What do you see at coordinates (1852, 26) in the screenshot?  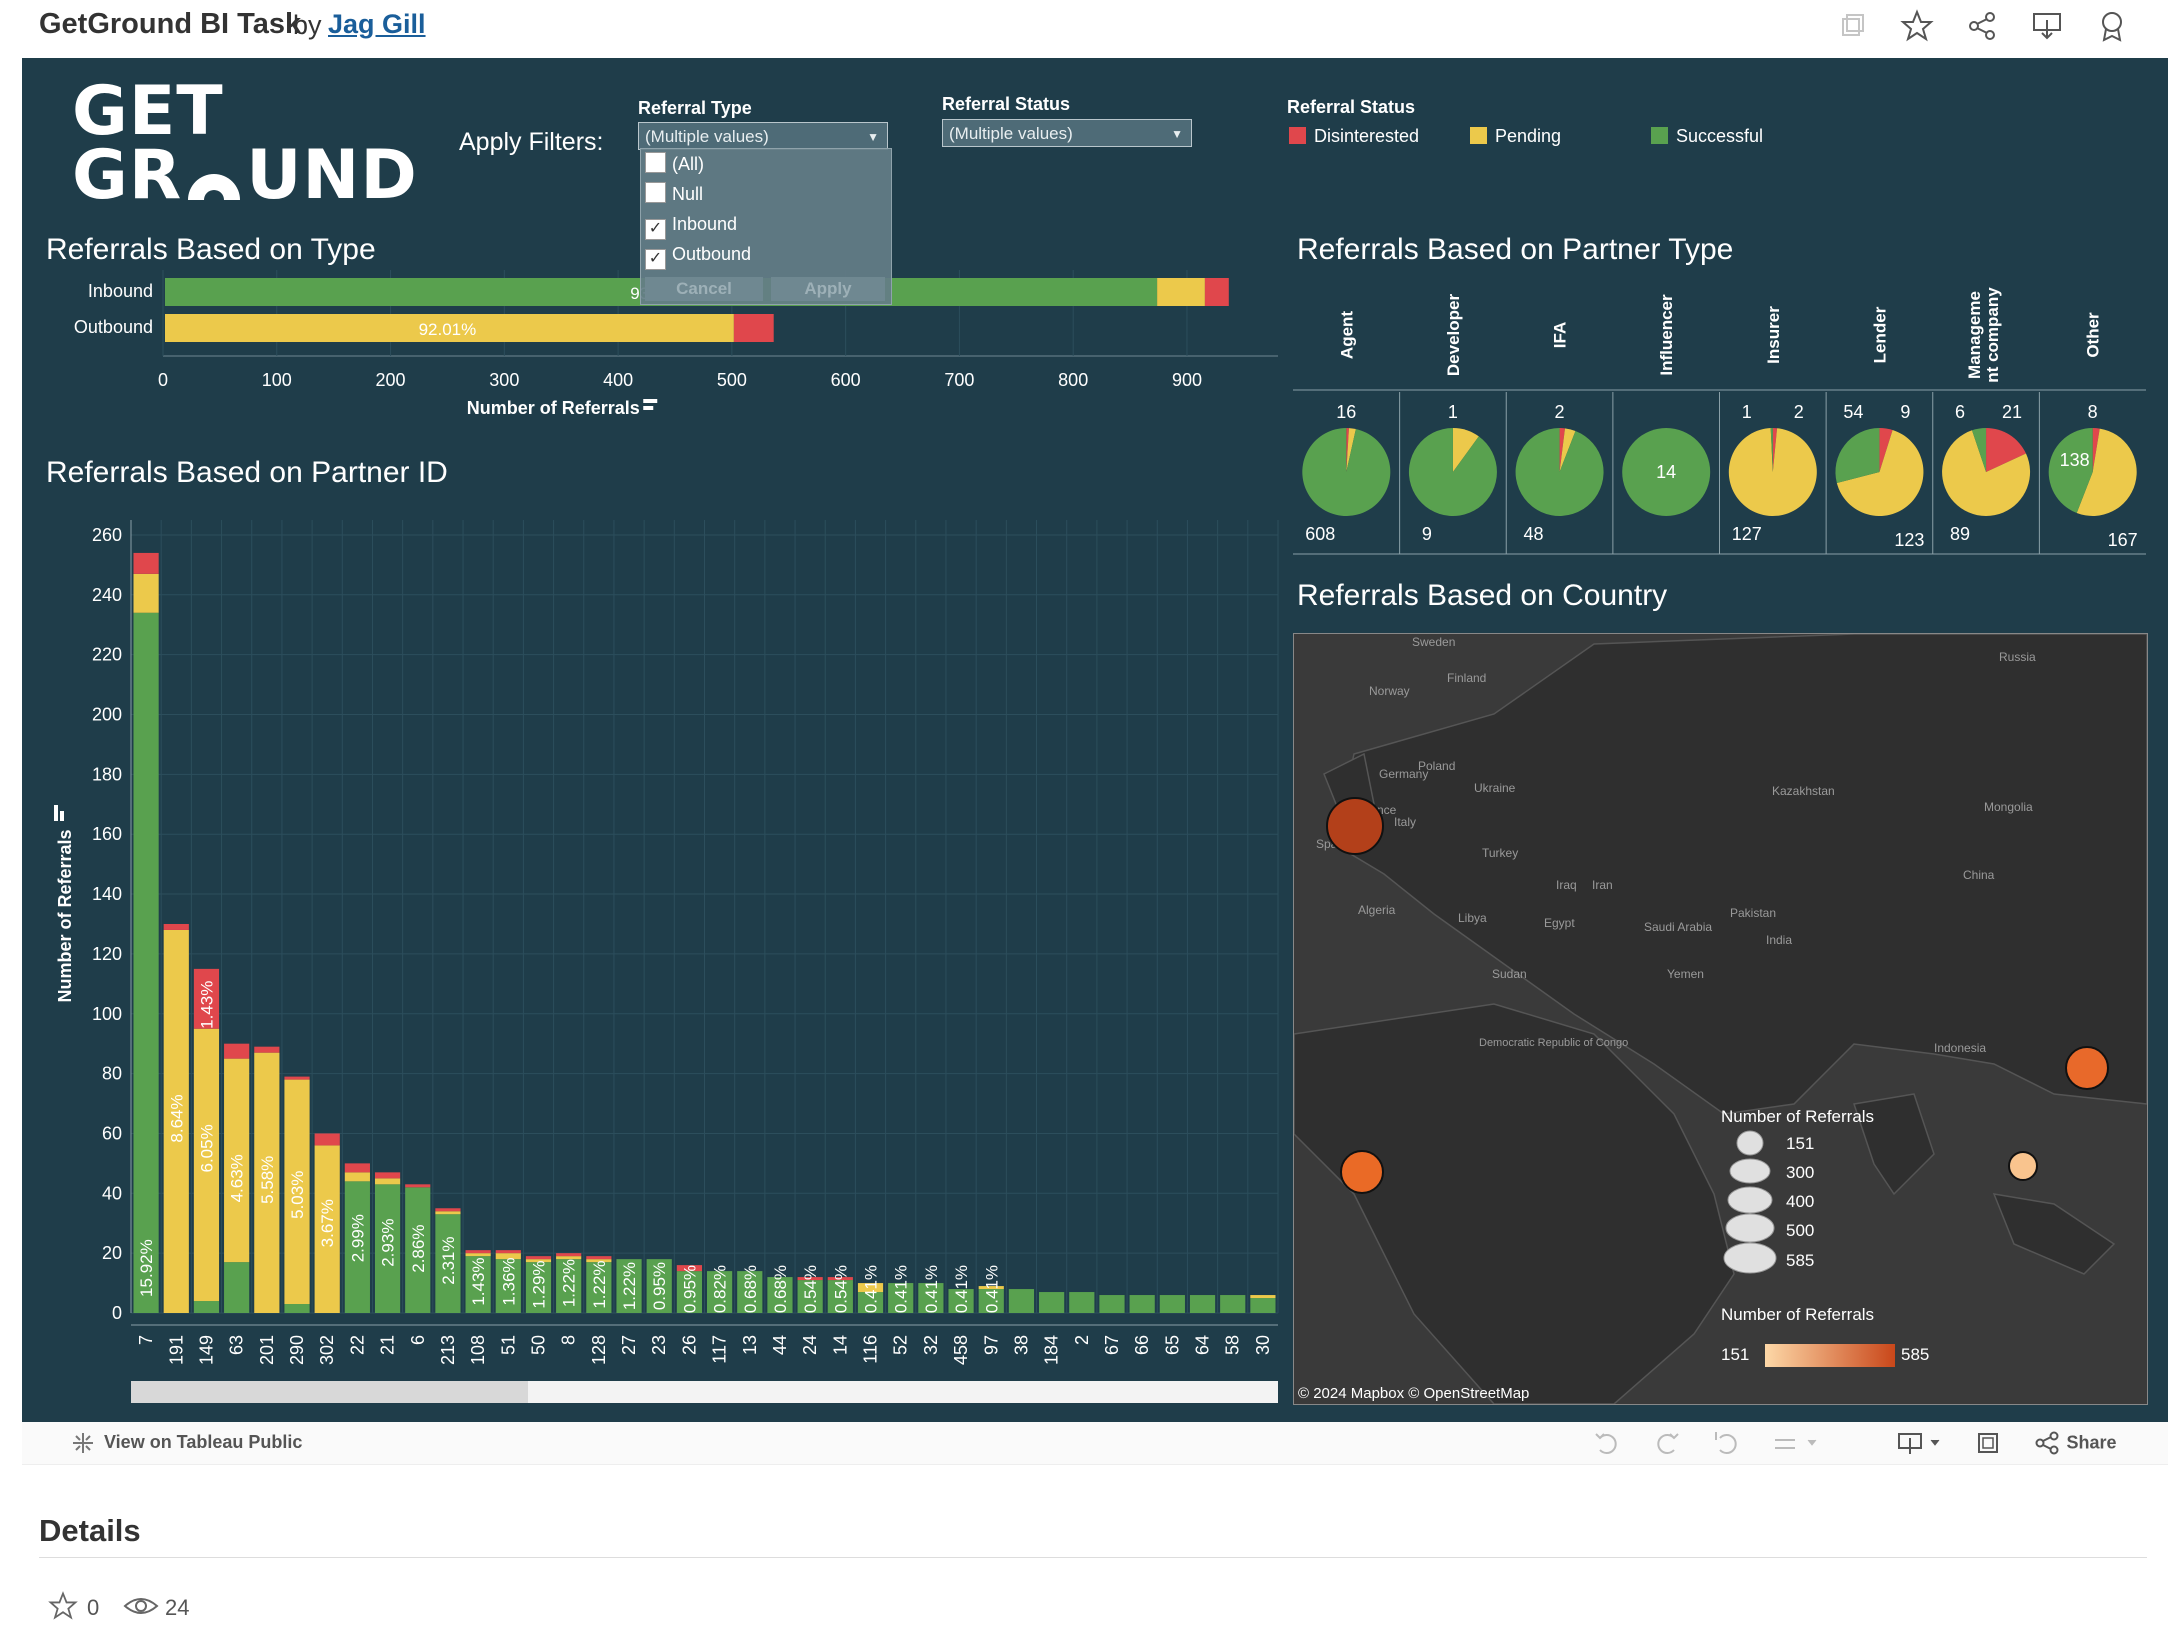 I see `copy-icon` at bounding box center [1852, 26].